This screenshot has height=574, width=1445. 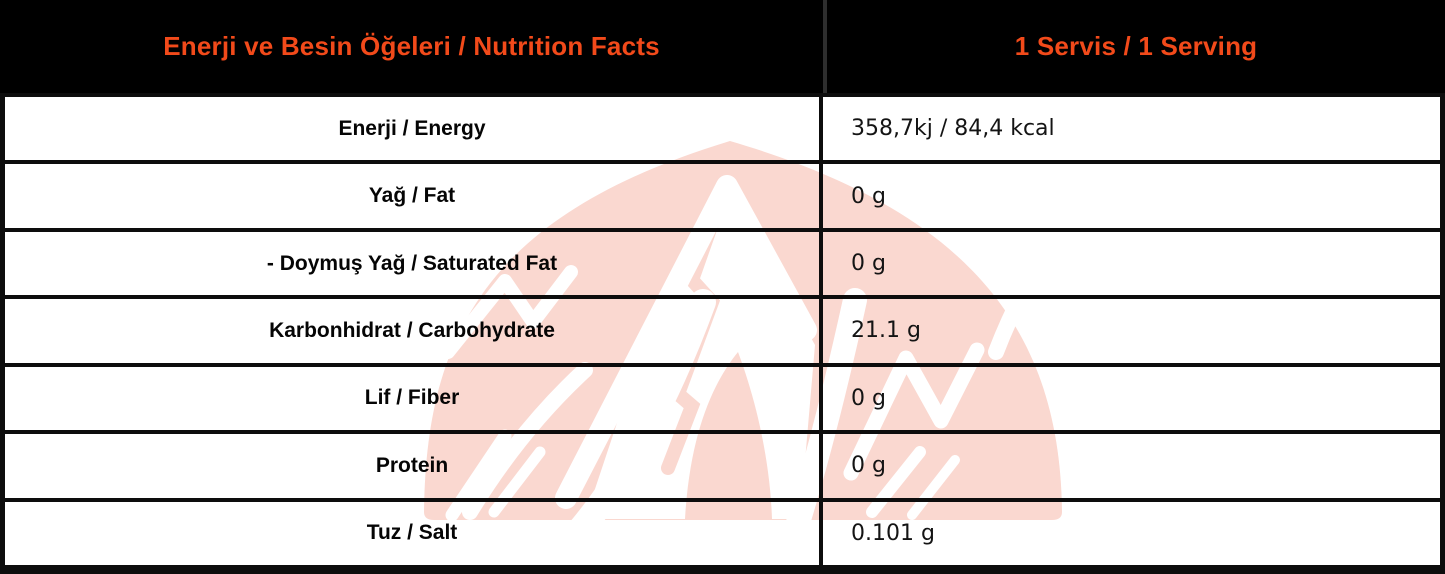 I want to click on table-row: Enerji / Energy 358,7kj / 84,4 kcal, so click(x=722, y=131).